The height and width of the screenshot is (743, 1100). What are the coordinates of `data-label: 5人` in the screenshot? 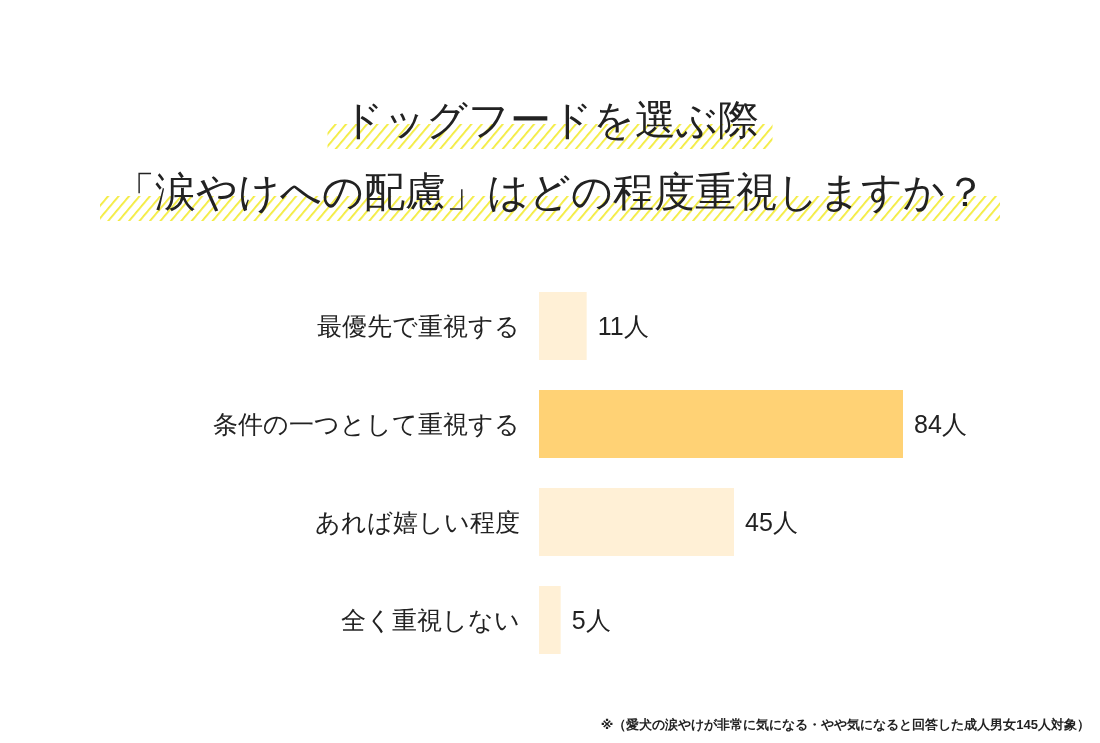 It's located at (591, 620).